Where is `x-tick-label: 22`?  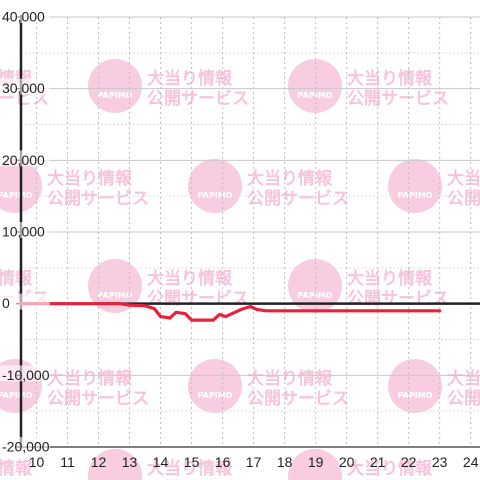
x-tick-label: 22 is located at coordinates (409, 462).